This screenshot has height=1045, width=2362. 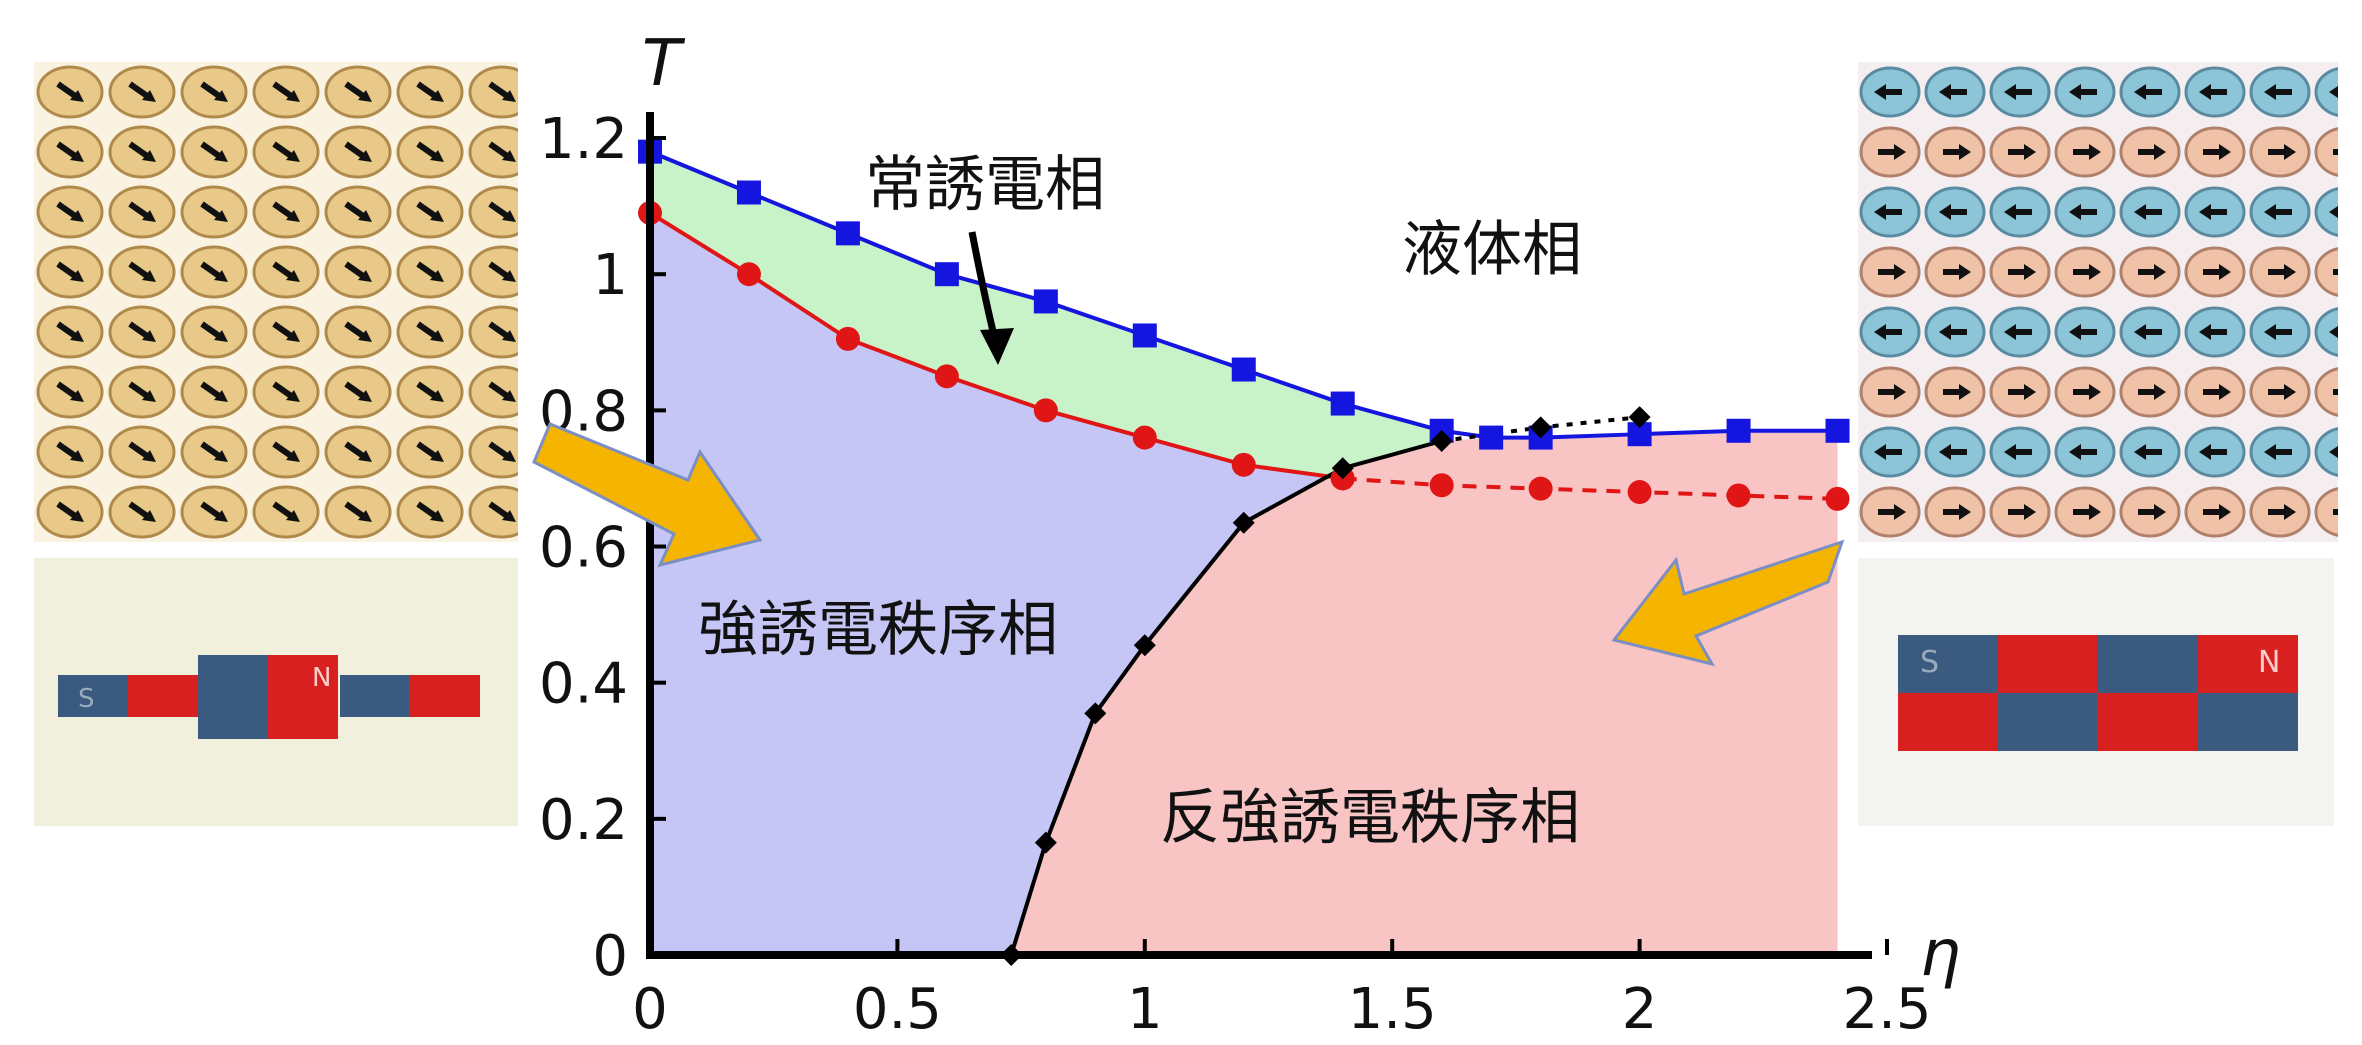 I want to click on x-tick-label-2: 1, so click(x=1145, y=1009).